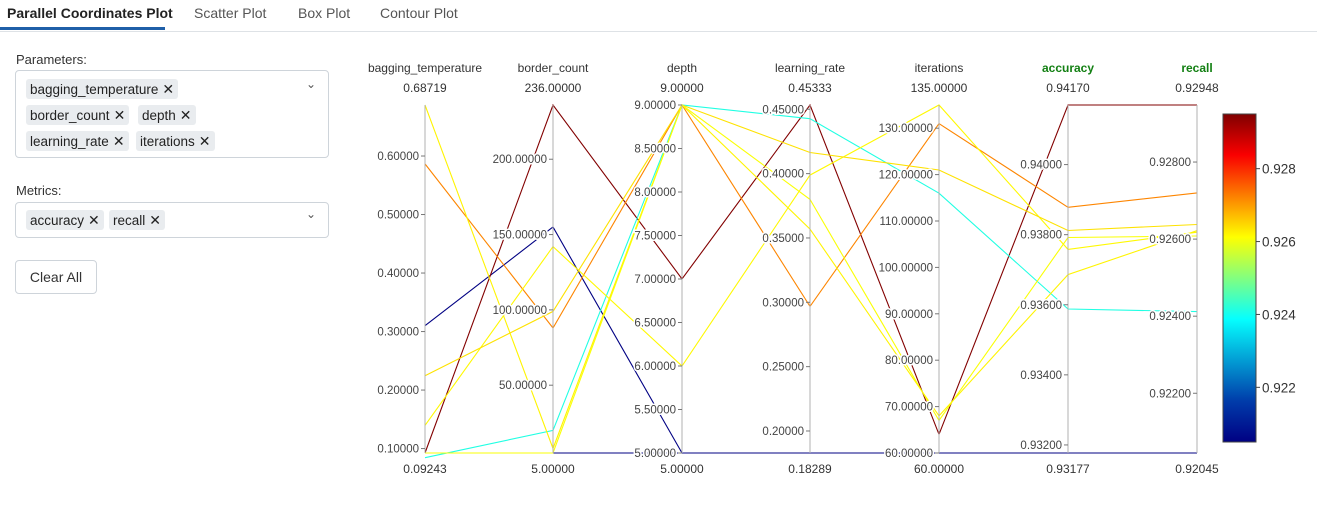 Image resolution: width=1317 pixels, height=508 pixels. What do you see at coordinates (909, 315) in the screenshot?
I see `axis-tick-label: 90.00000` at bounding box center [909, 315].